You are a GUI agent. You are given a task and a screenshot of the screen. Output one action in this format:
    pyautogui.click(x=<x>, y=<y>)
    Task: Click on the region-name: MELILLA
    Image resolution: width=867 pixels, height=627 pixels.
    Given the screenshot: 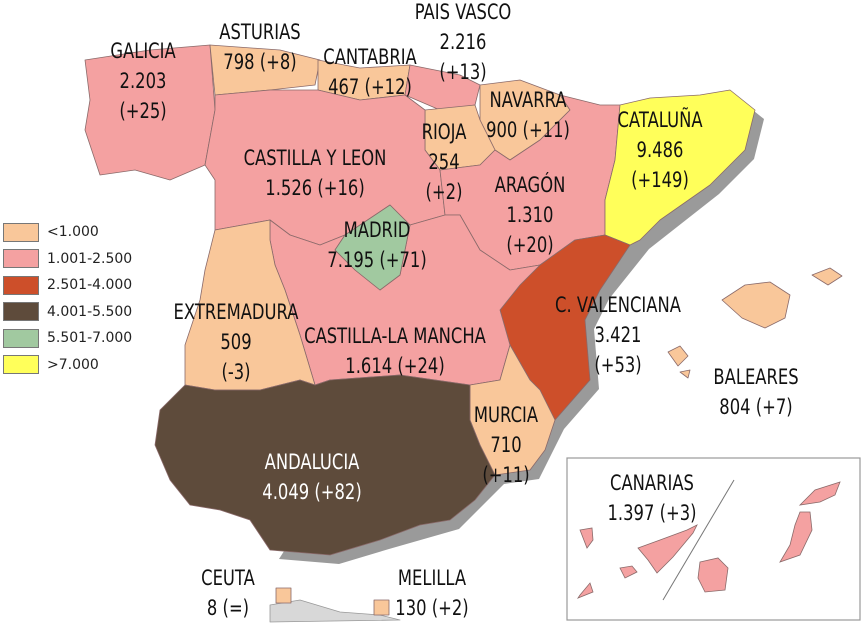 What is the action you would take?
    pyautogui.click(x=432, y=578)
    